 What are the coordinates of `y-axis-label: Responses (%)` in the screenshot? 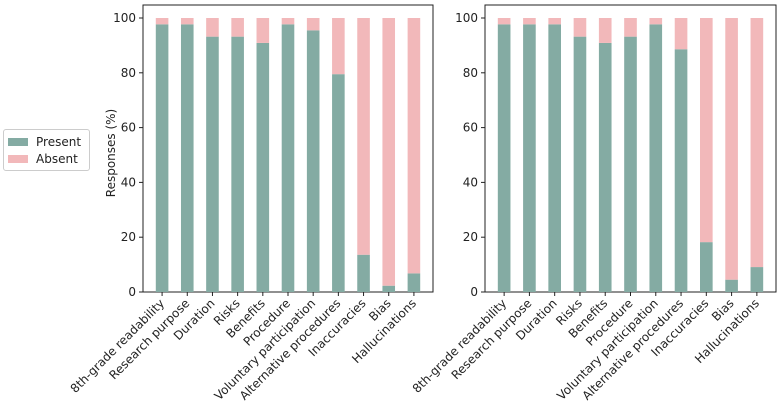 It's located at (111, 153).